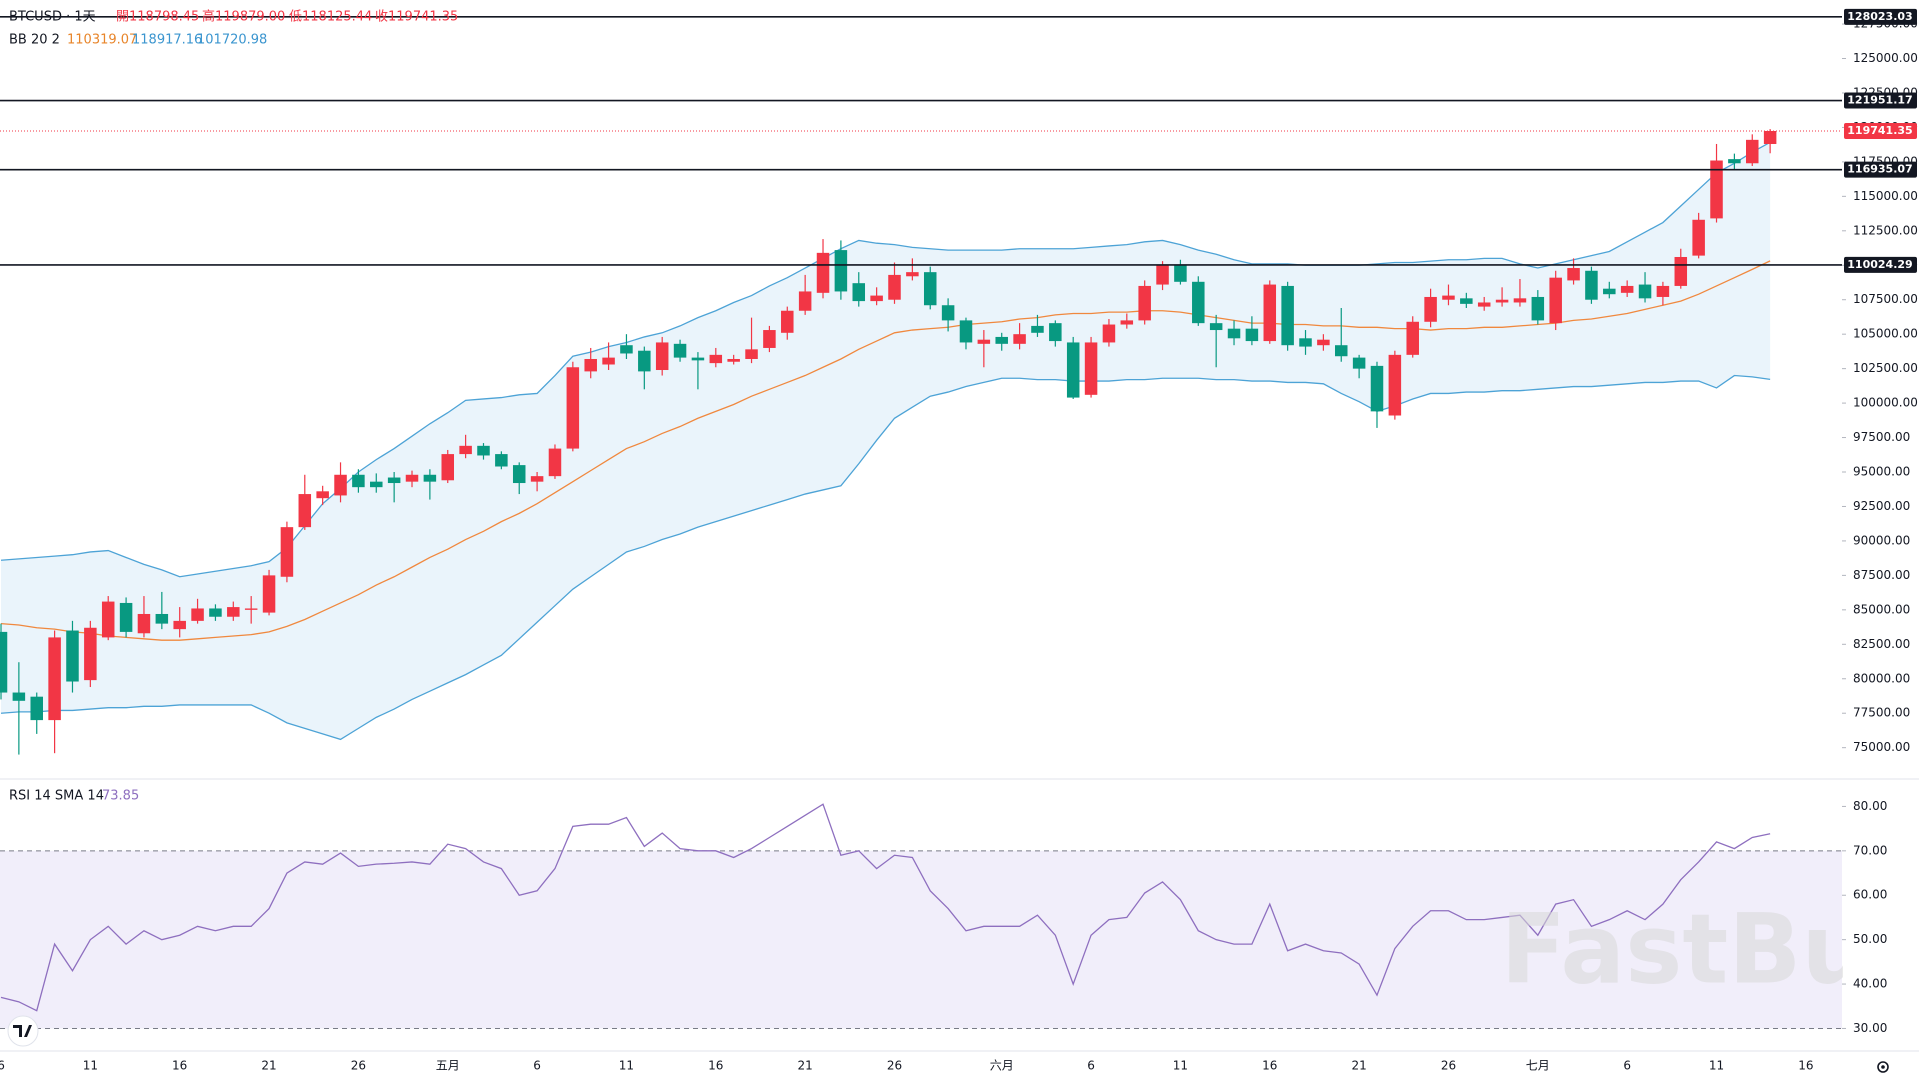 This screenshot has height=1079, width=1919. I want to click on axis-background, so click(1881, 539).